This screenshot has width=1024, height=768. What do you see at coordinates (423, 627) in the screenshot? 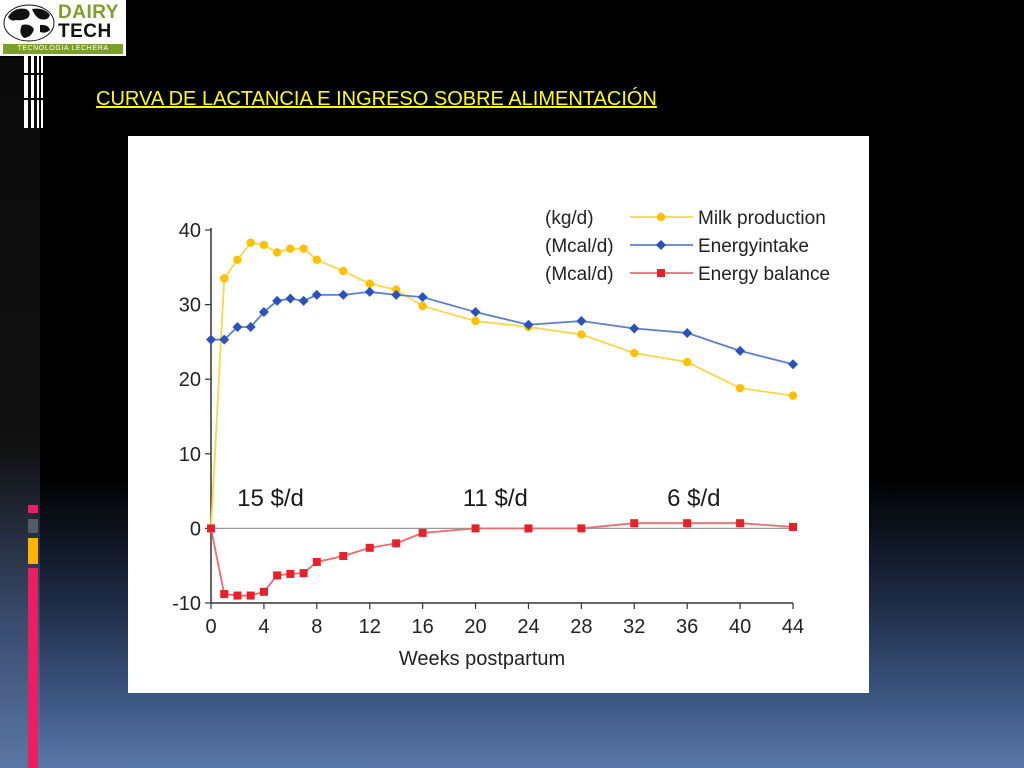
I see `x-tick-label: 16` at bounding box center [423, 627].